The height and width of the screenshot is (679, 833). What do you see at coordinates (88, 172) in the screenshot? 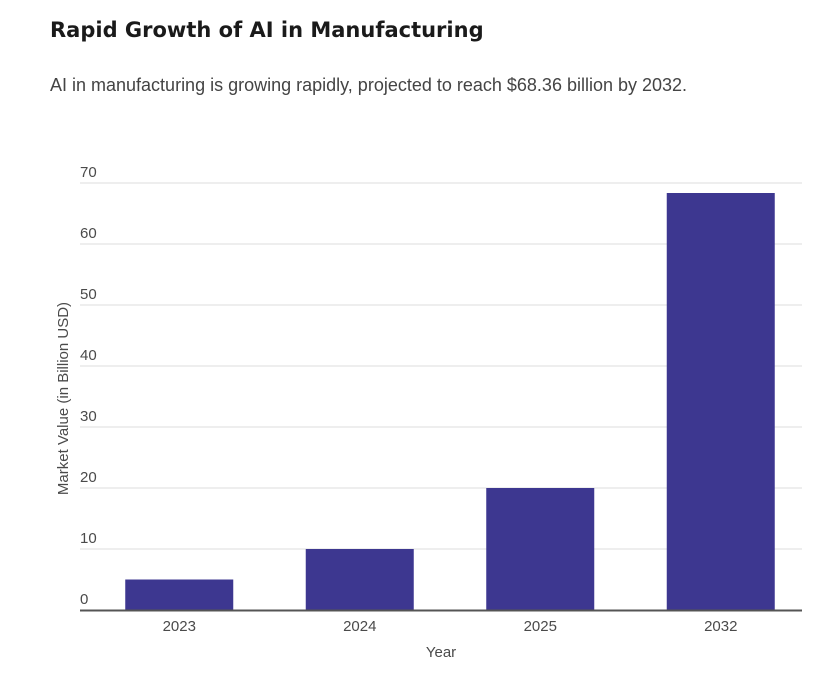
I see `y-tick-label-70: 70` at bounding box center [88, 172].